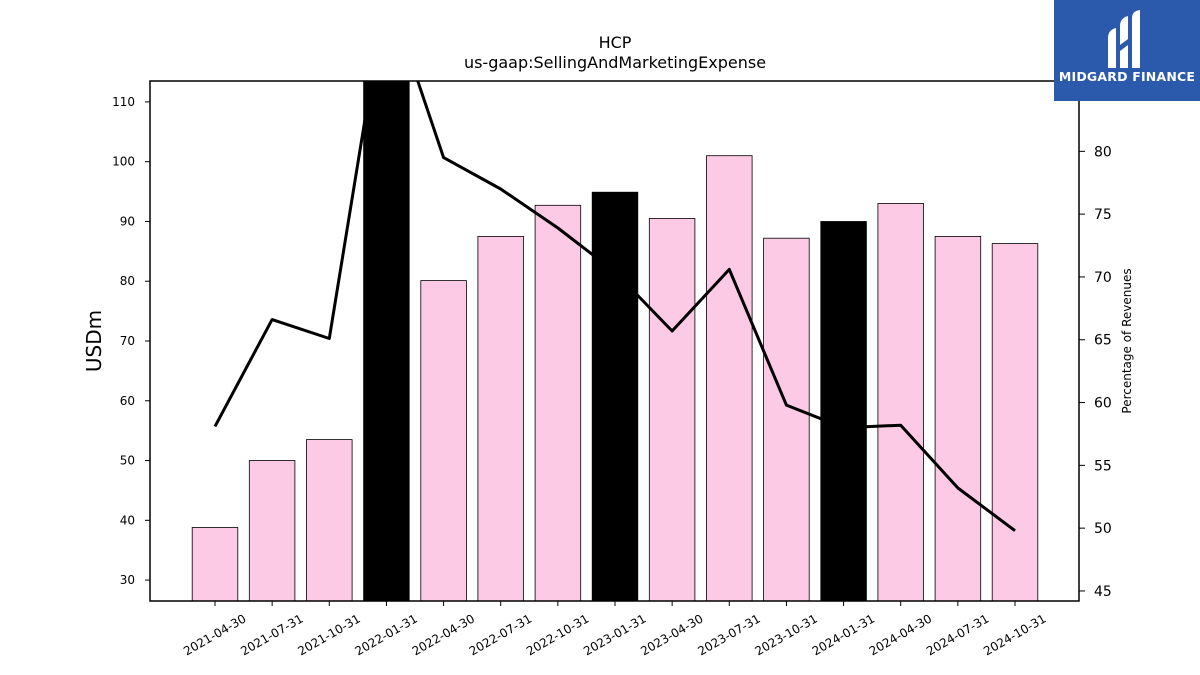 The height and width of the screenshot is (675, 1200). I want to click on x-tick-label: 2024-01-31, so click(843, 634).